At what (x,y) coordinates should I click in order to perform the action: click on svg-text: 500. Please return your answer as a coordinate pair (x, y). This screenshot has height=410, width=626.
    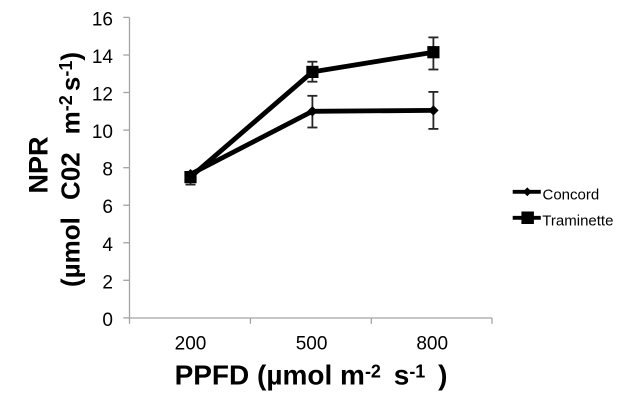
    Looking at the image, I should click on (312, 344).